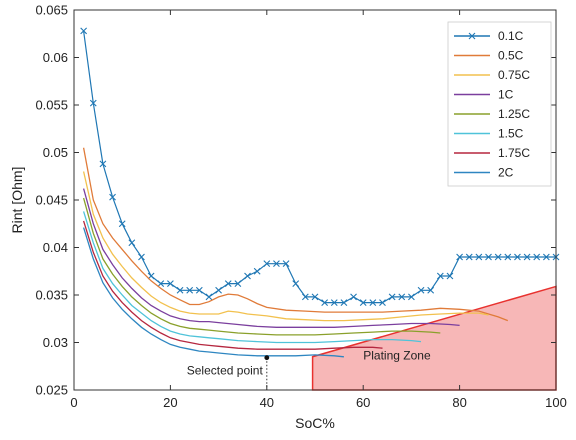 The height and width of the screenshot is (440, 576). What do you see at coordinates (511, 36) in the screenshot?
I see `legend-entry-0.1C: 0.1C` at bounding box center [511, 36].